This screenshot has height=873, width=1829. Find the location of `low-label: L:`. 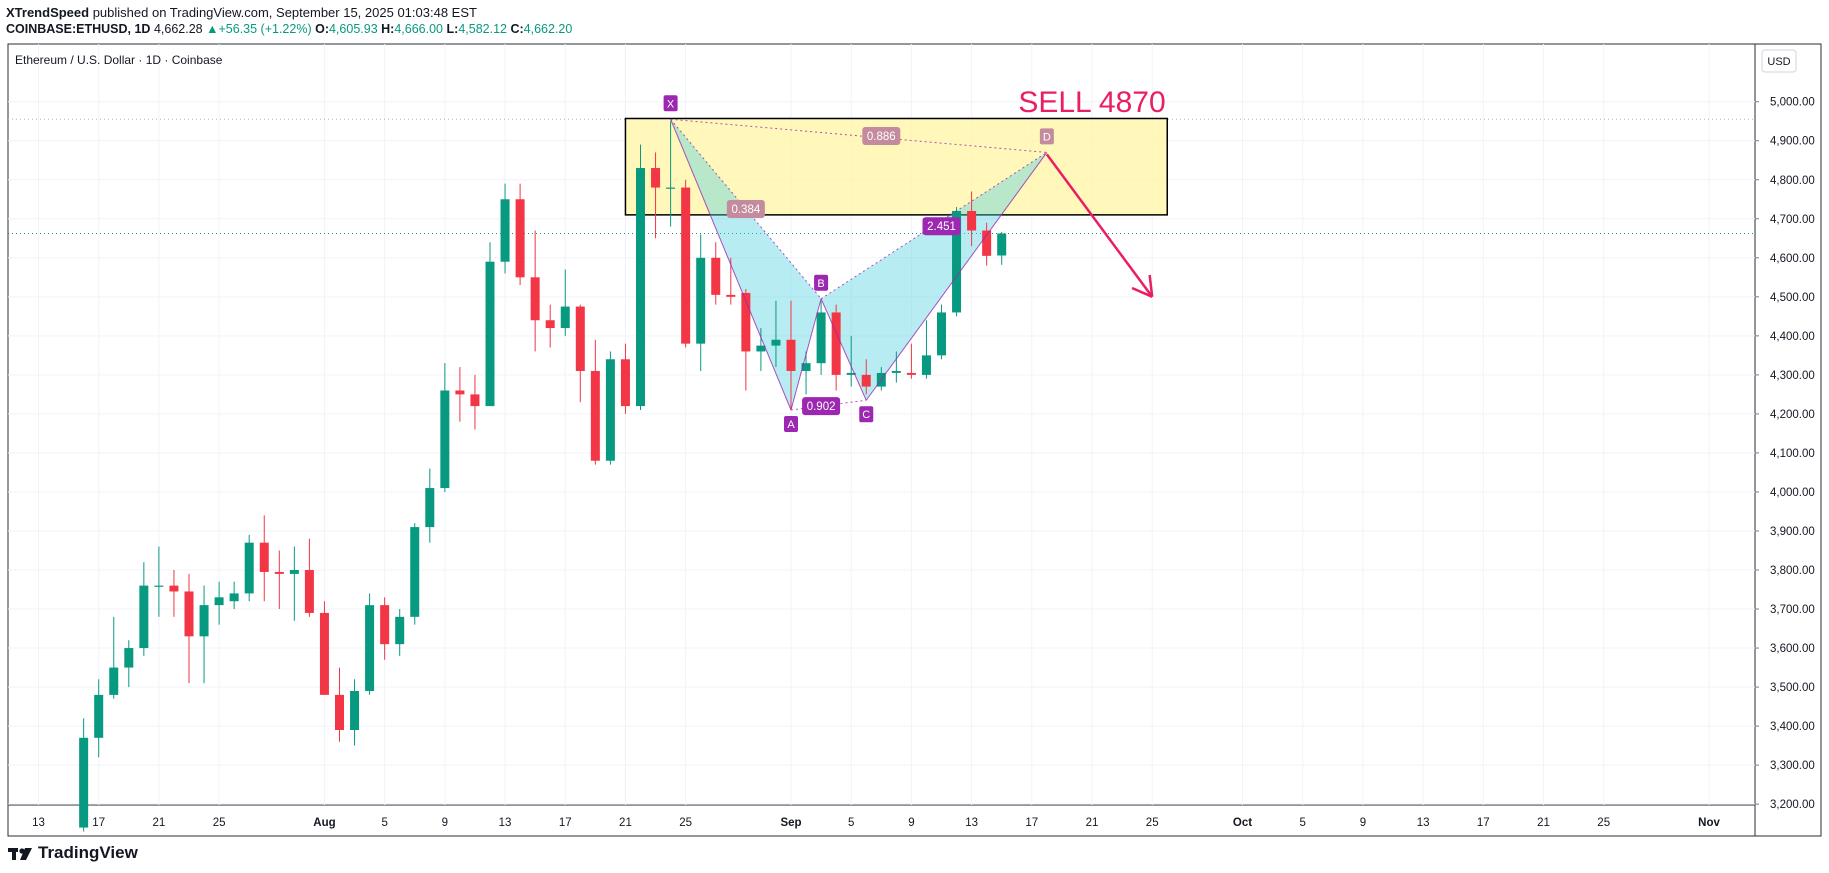

low-label: L: is located at coordinates (452, 29).